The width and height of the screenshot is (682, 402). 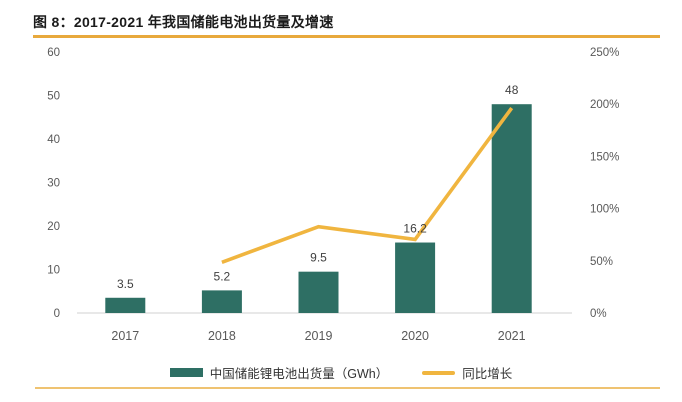 What do you see at coordinates (347, 388) in the screenshot?
I see `figure-bottom-border` at bounding box center [347, 388].